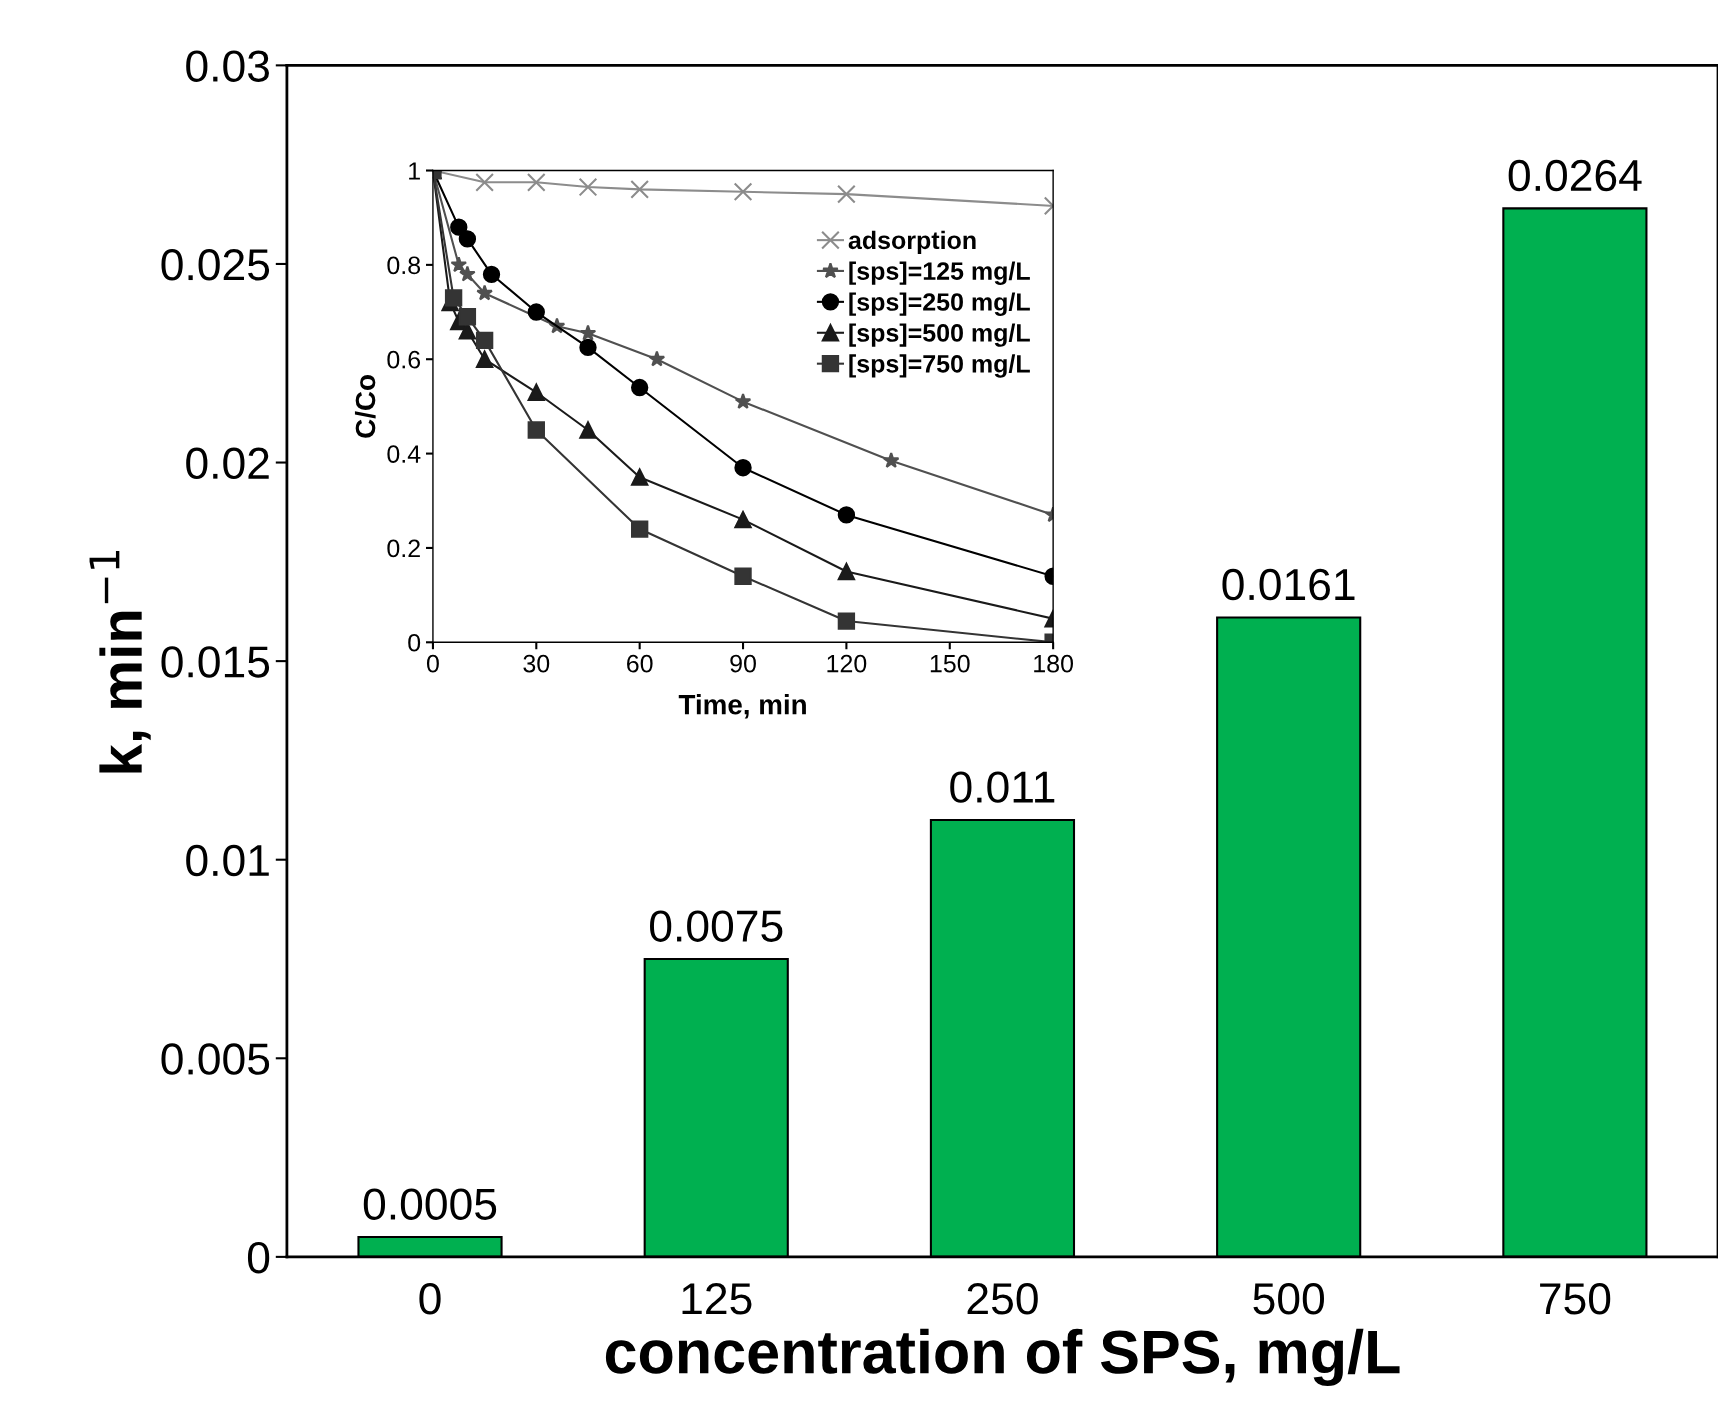 This screenshot has height=1421, width=1718. I want to click on y-tick-label: 0.005, so click(215, 1059).